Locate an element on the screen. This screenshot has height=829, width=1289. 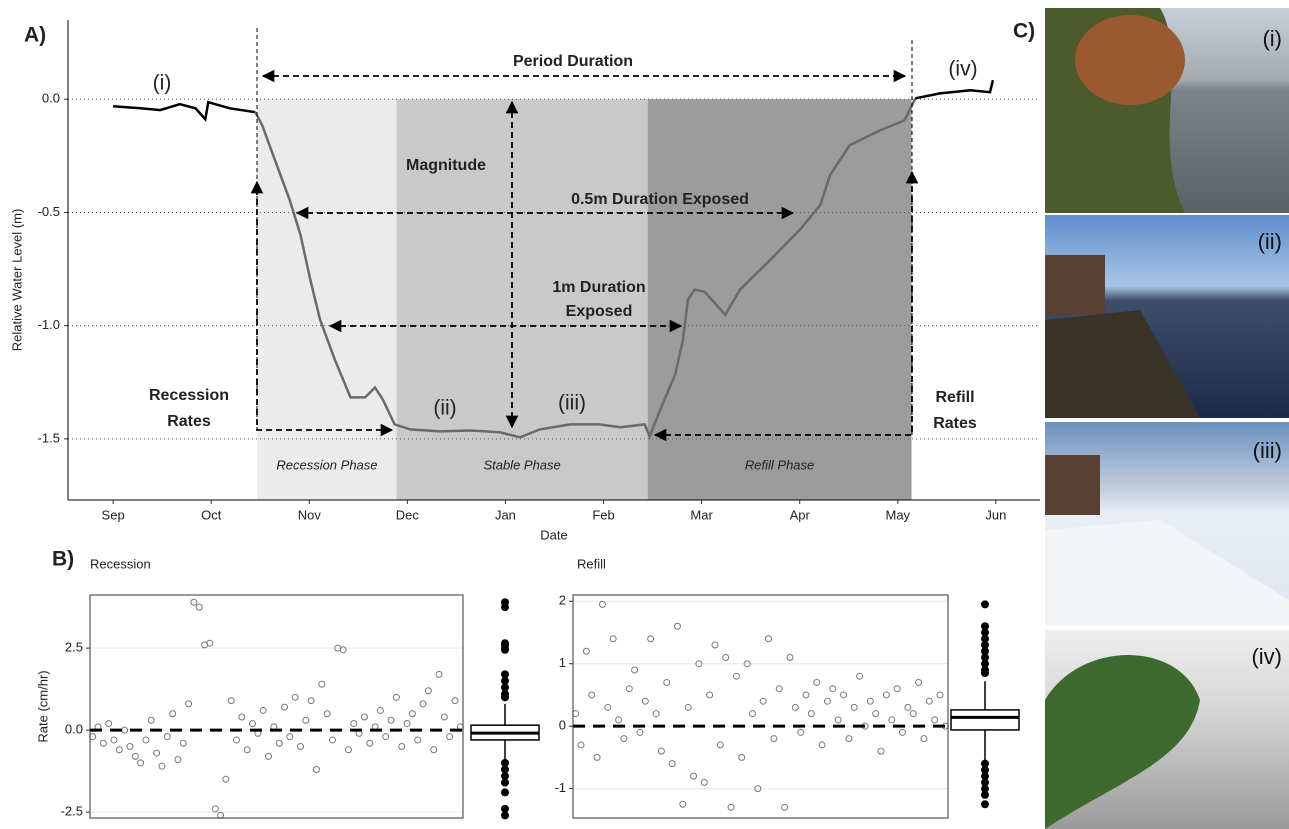
y-tick-label: 2 is located at coordinates (562, 600).